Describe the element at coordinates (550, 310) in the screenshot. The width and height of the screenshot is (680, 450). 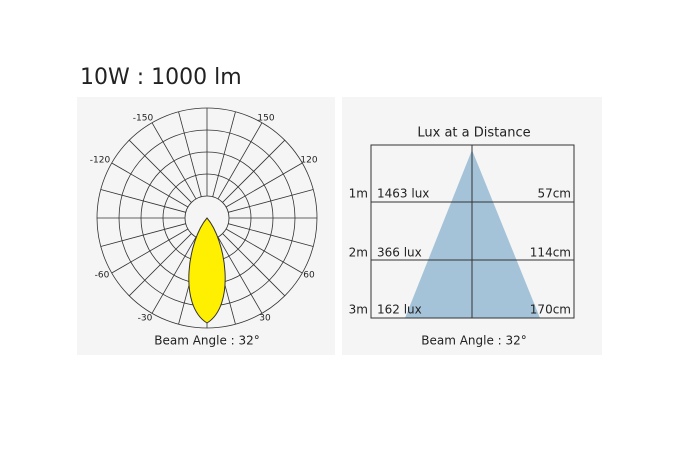
I see `beam-width: 170cm` at that location.